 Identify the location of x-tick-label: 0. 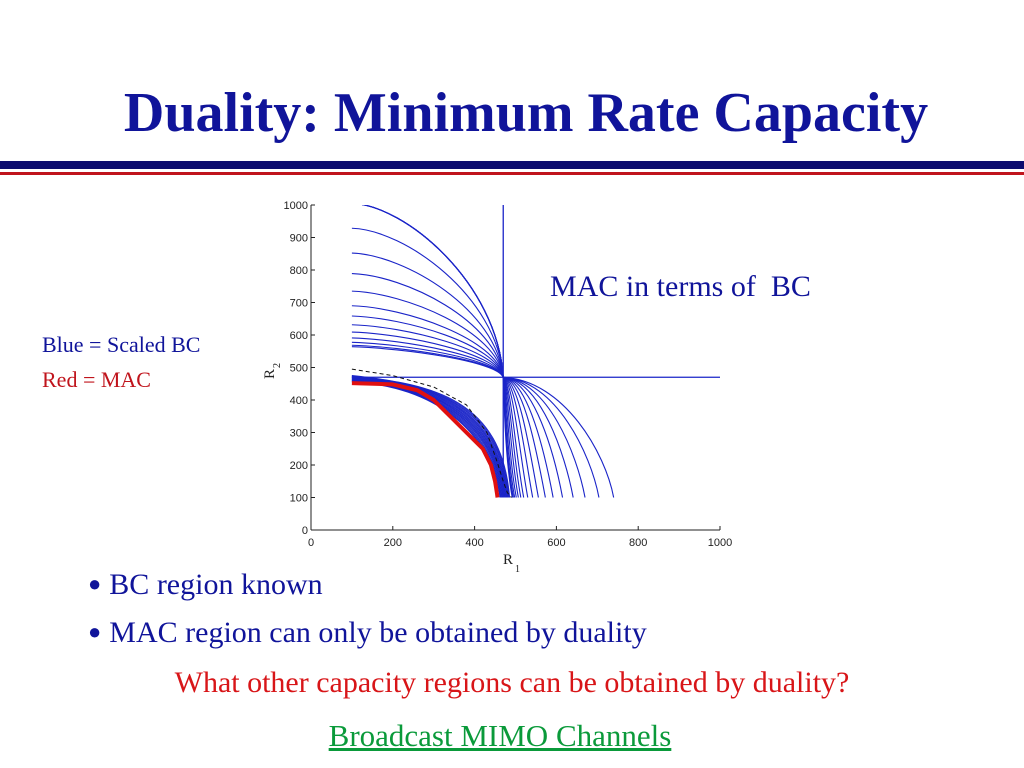
(311, 543).